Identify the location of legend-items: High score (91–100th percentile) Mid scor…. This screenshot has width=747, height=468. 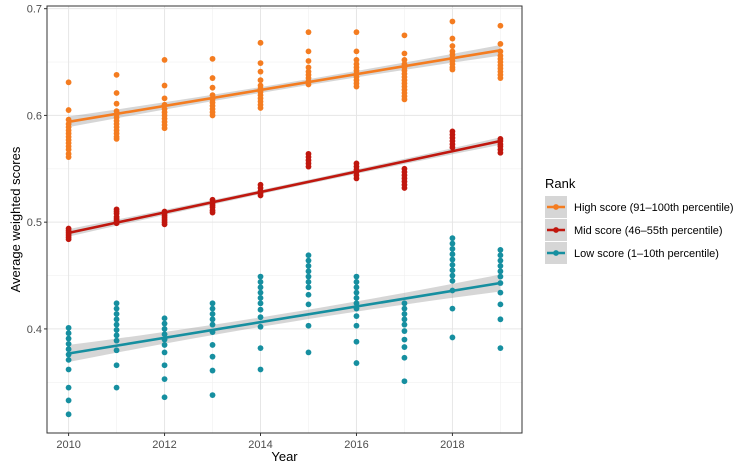
(639, 230).